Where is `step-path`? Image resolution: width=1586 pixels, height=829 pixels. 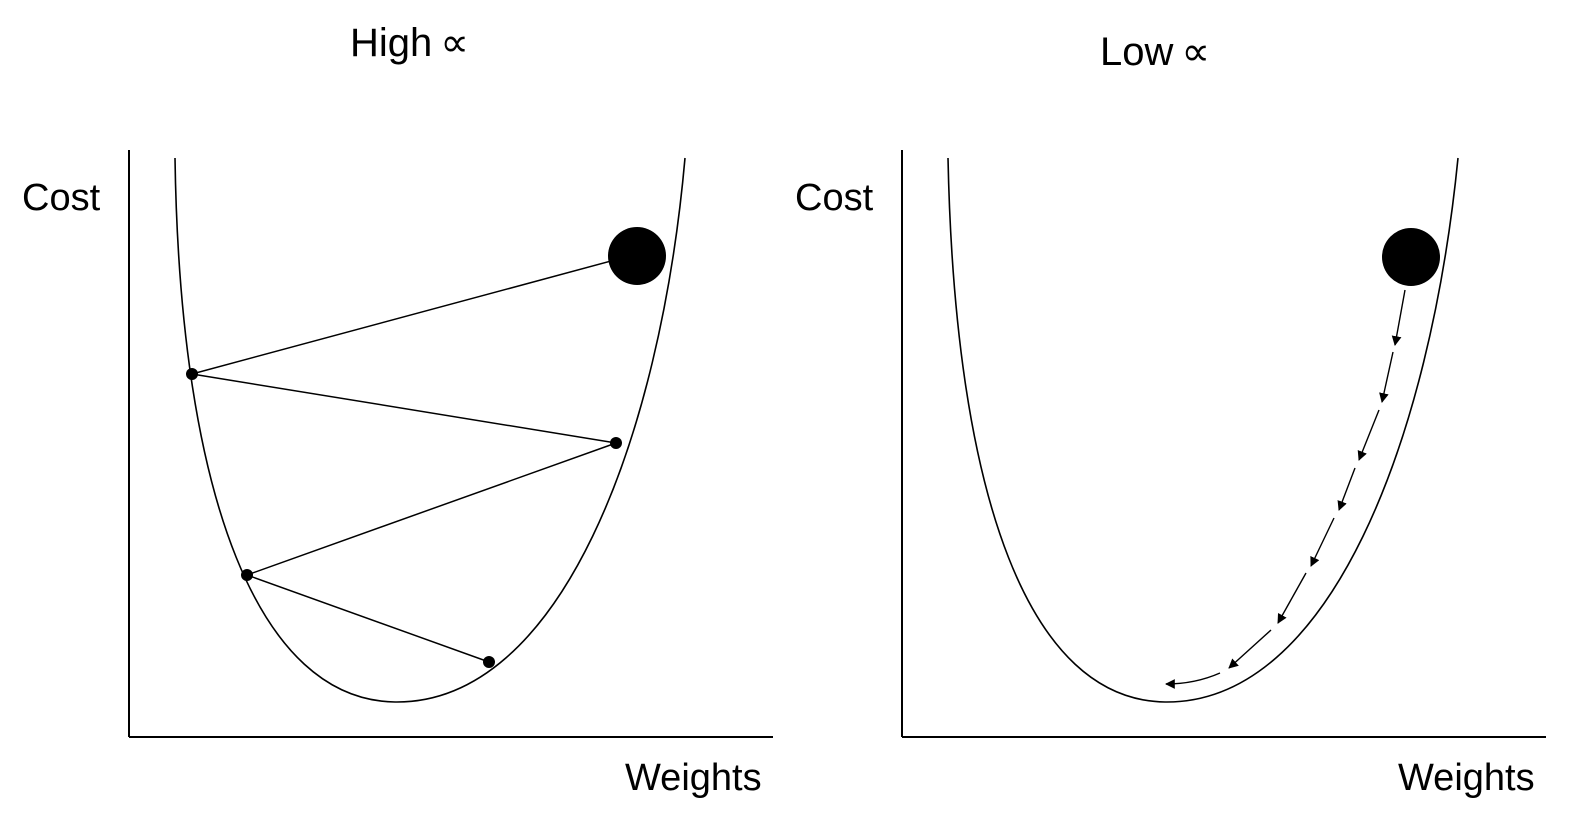
step-path is located at coordinates (414, 458).